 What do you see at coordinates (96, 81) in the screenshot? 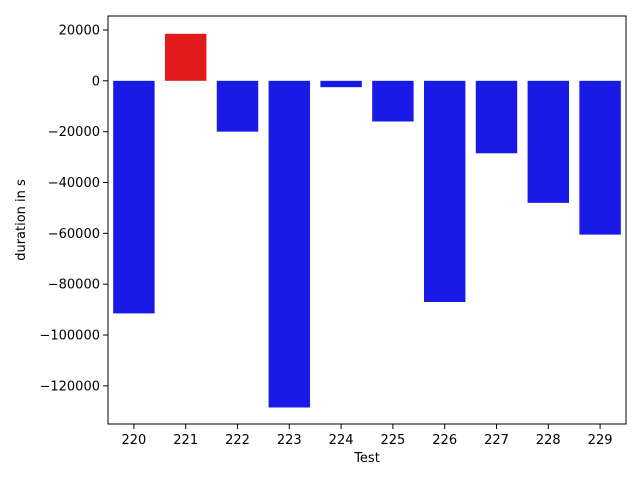
I see `y-tick-label: 0` at bounding box center [96, 81].